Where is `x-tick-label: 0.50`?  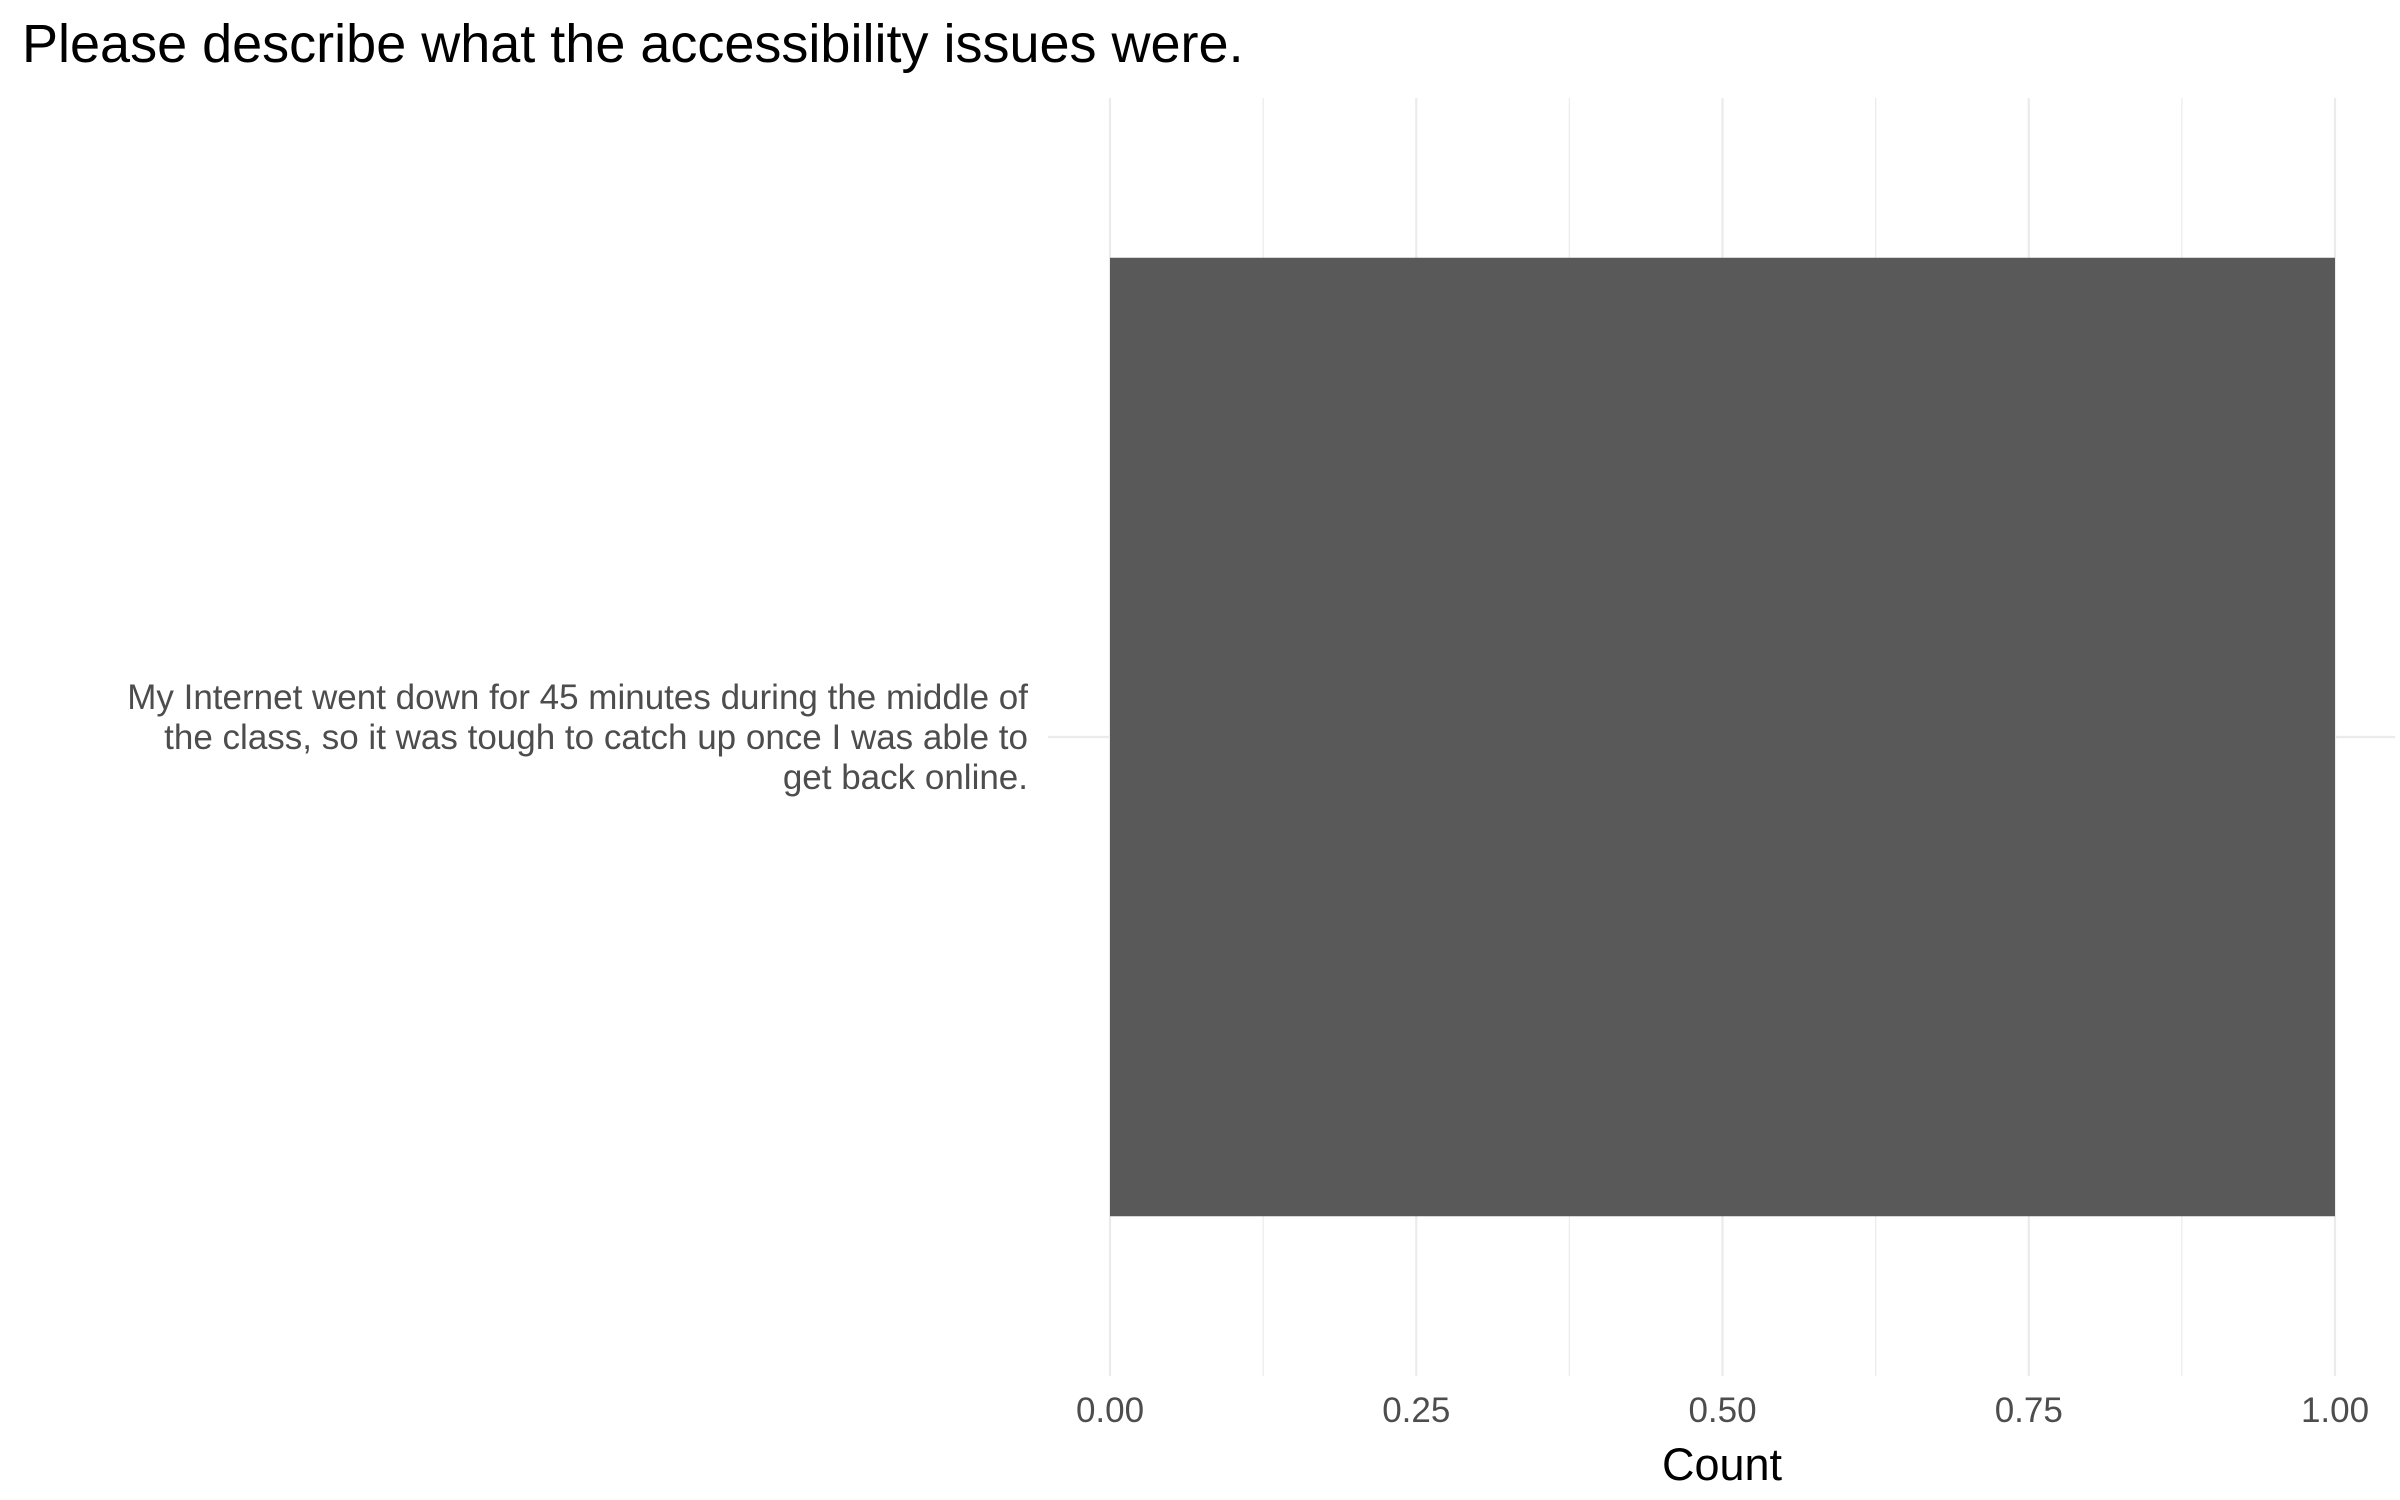 x-tick-label: 0.50 is located at coordinates (1722, 1410).